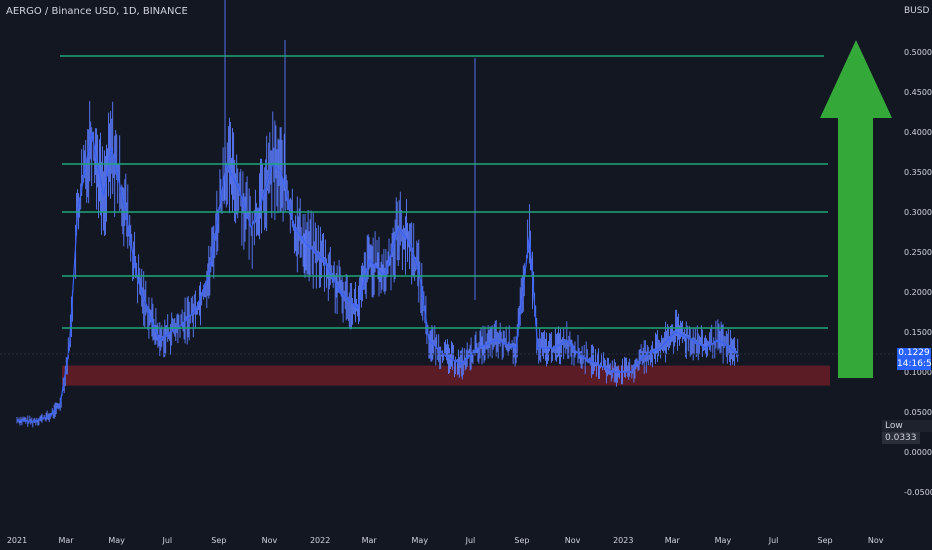  Describe the element at coordinates (918, 492) in the screenshot. I see `y-tick-label: -0.0500` at that location.